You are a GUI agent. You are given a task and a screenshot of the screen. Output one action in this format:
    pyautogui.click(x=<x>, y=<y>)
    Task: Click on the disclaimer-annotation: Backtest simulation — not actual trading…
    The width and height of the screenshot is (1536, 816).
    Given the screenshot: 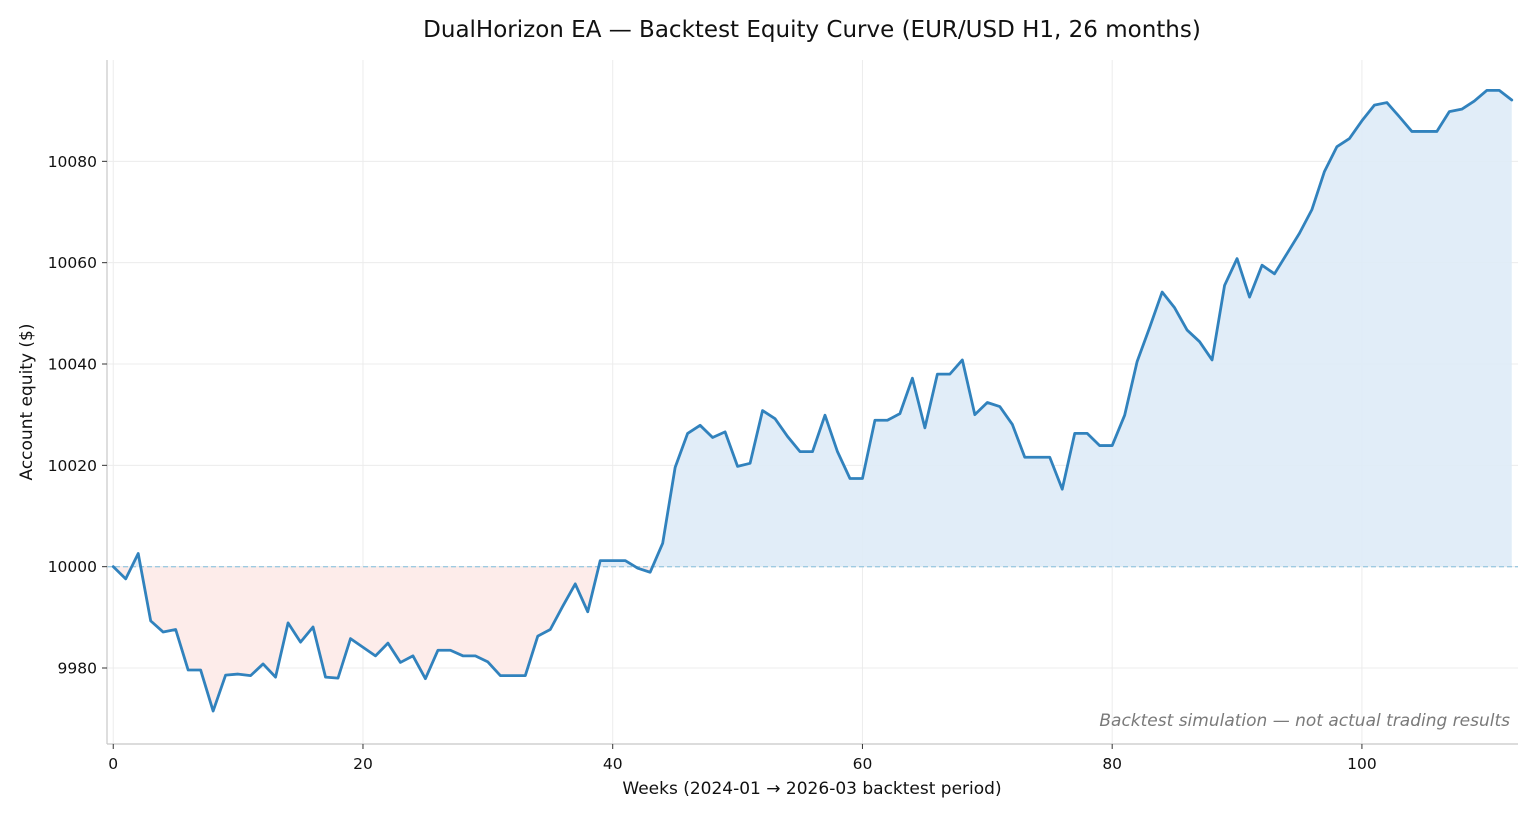 What is the action you would take?
    pyautogui.click(x=1304, y=721)
    